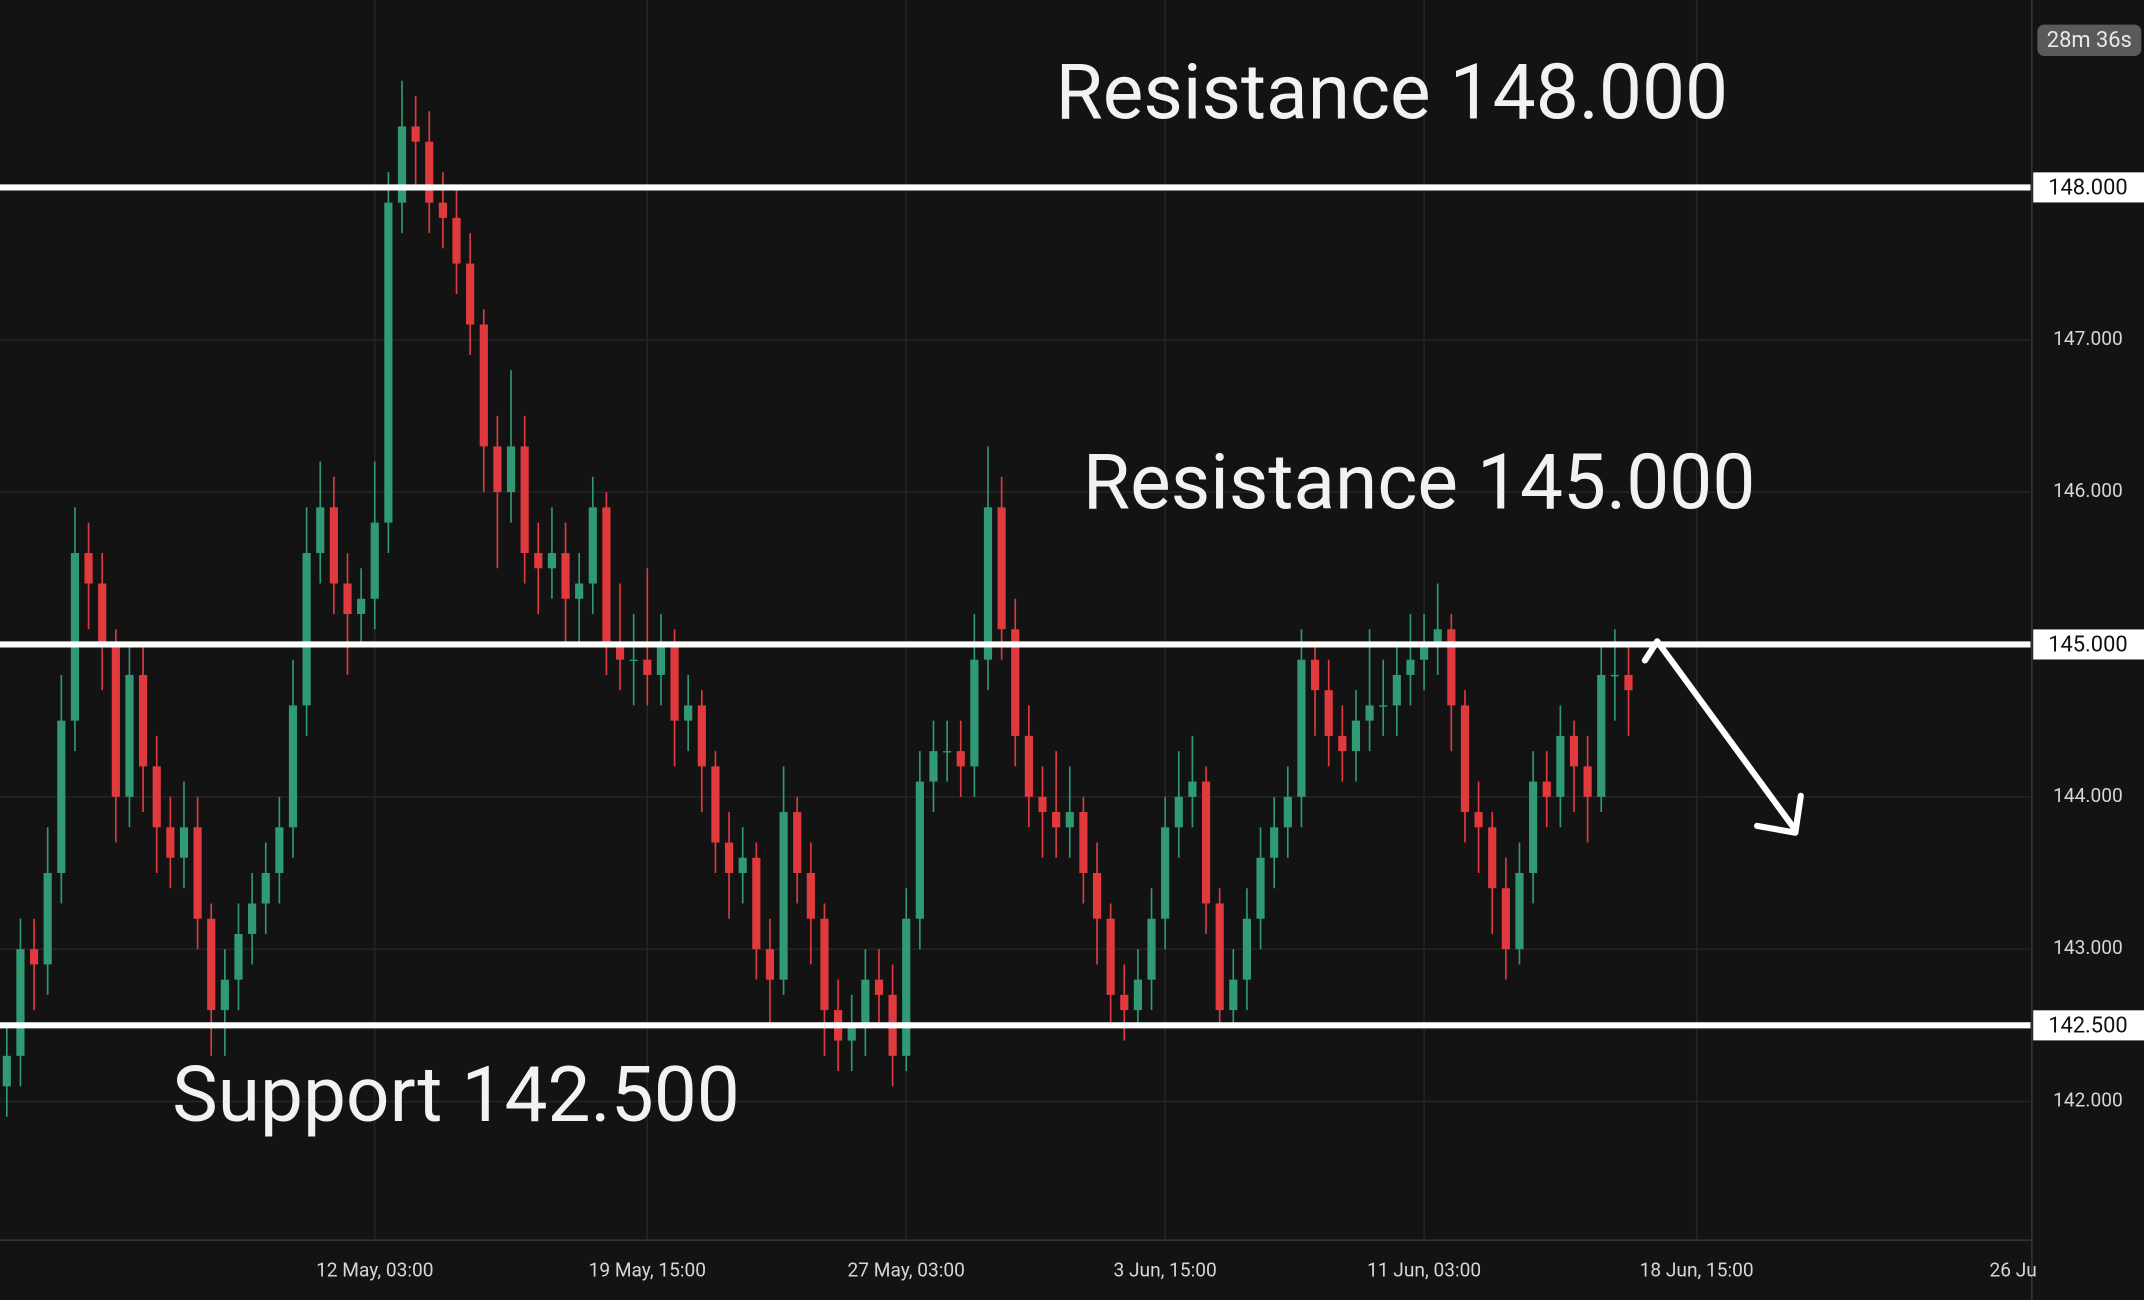 The height and width of the screenshot is (1300, 2144). What do you see at coordinates (2087, 1026) in the screenshot?
I see `level-price-label: 142.500` at bounding box center [2087, 1026].